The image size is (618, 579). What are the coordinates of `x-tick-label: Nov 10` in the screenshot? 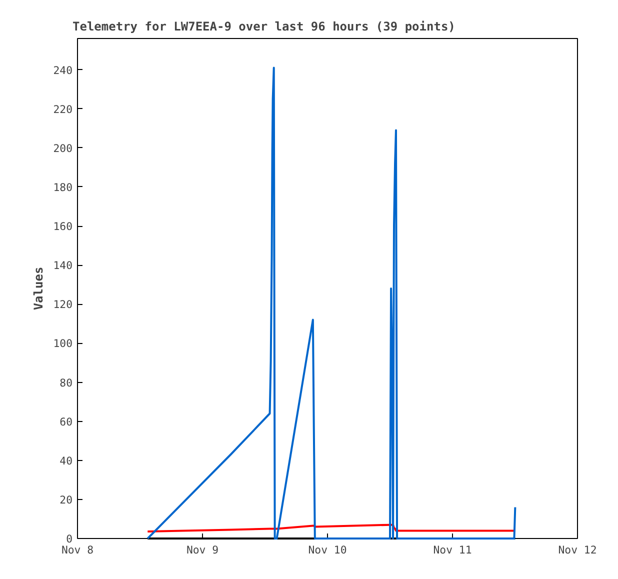 It's located at (327, 550).